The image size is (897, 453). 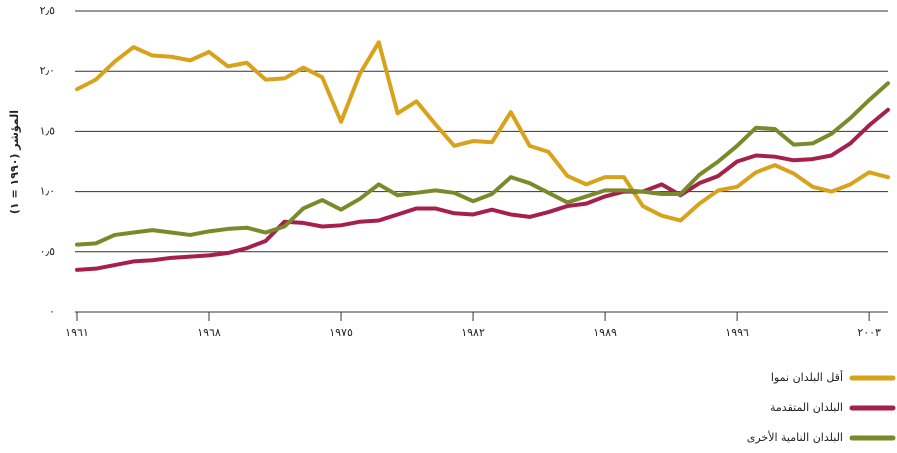 What do you see at coordinates (737, 332) in the screenshot?
I see `x-tick-label: ١٩٩٦` at bounding box center [737, 332].